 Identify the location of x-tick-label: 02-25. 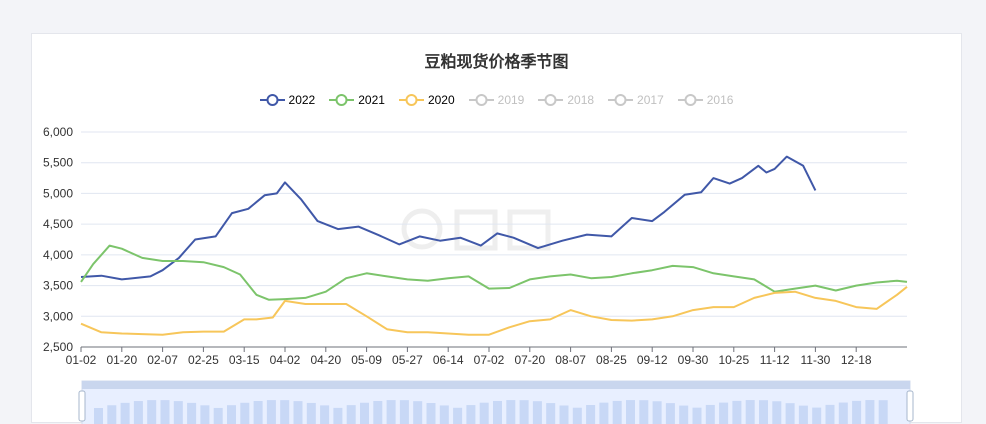
(203, 360).